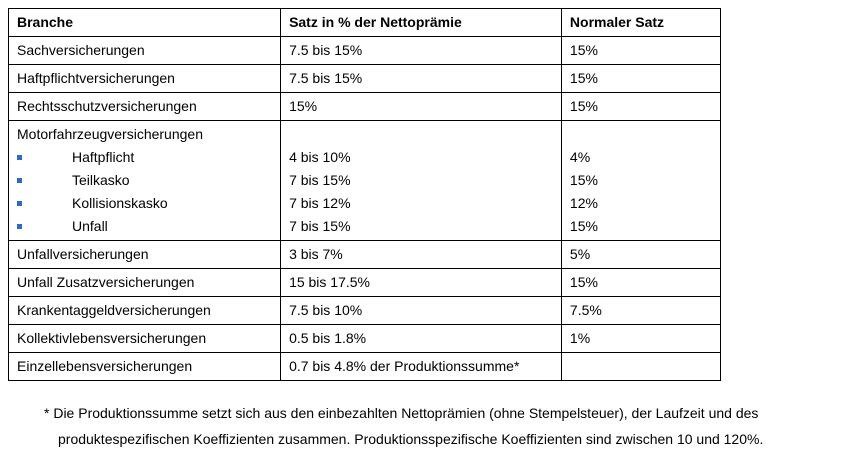  What do you see at coordinates (144, 50) in the screenshot?
I see `cell-branche: Sachversicherungen` at bounding box center [144, 50].